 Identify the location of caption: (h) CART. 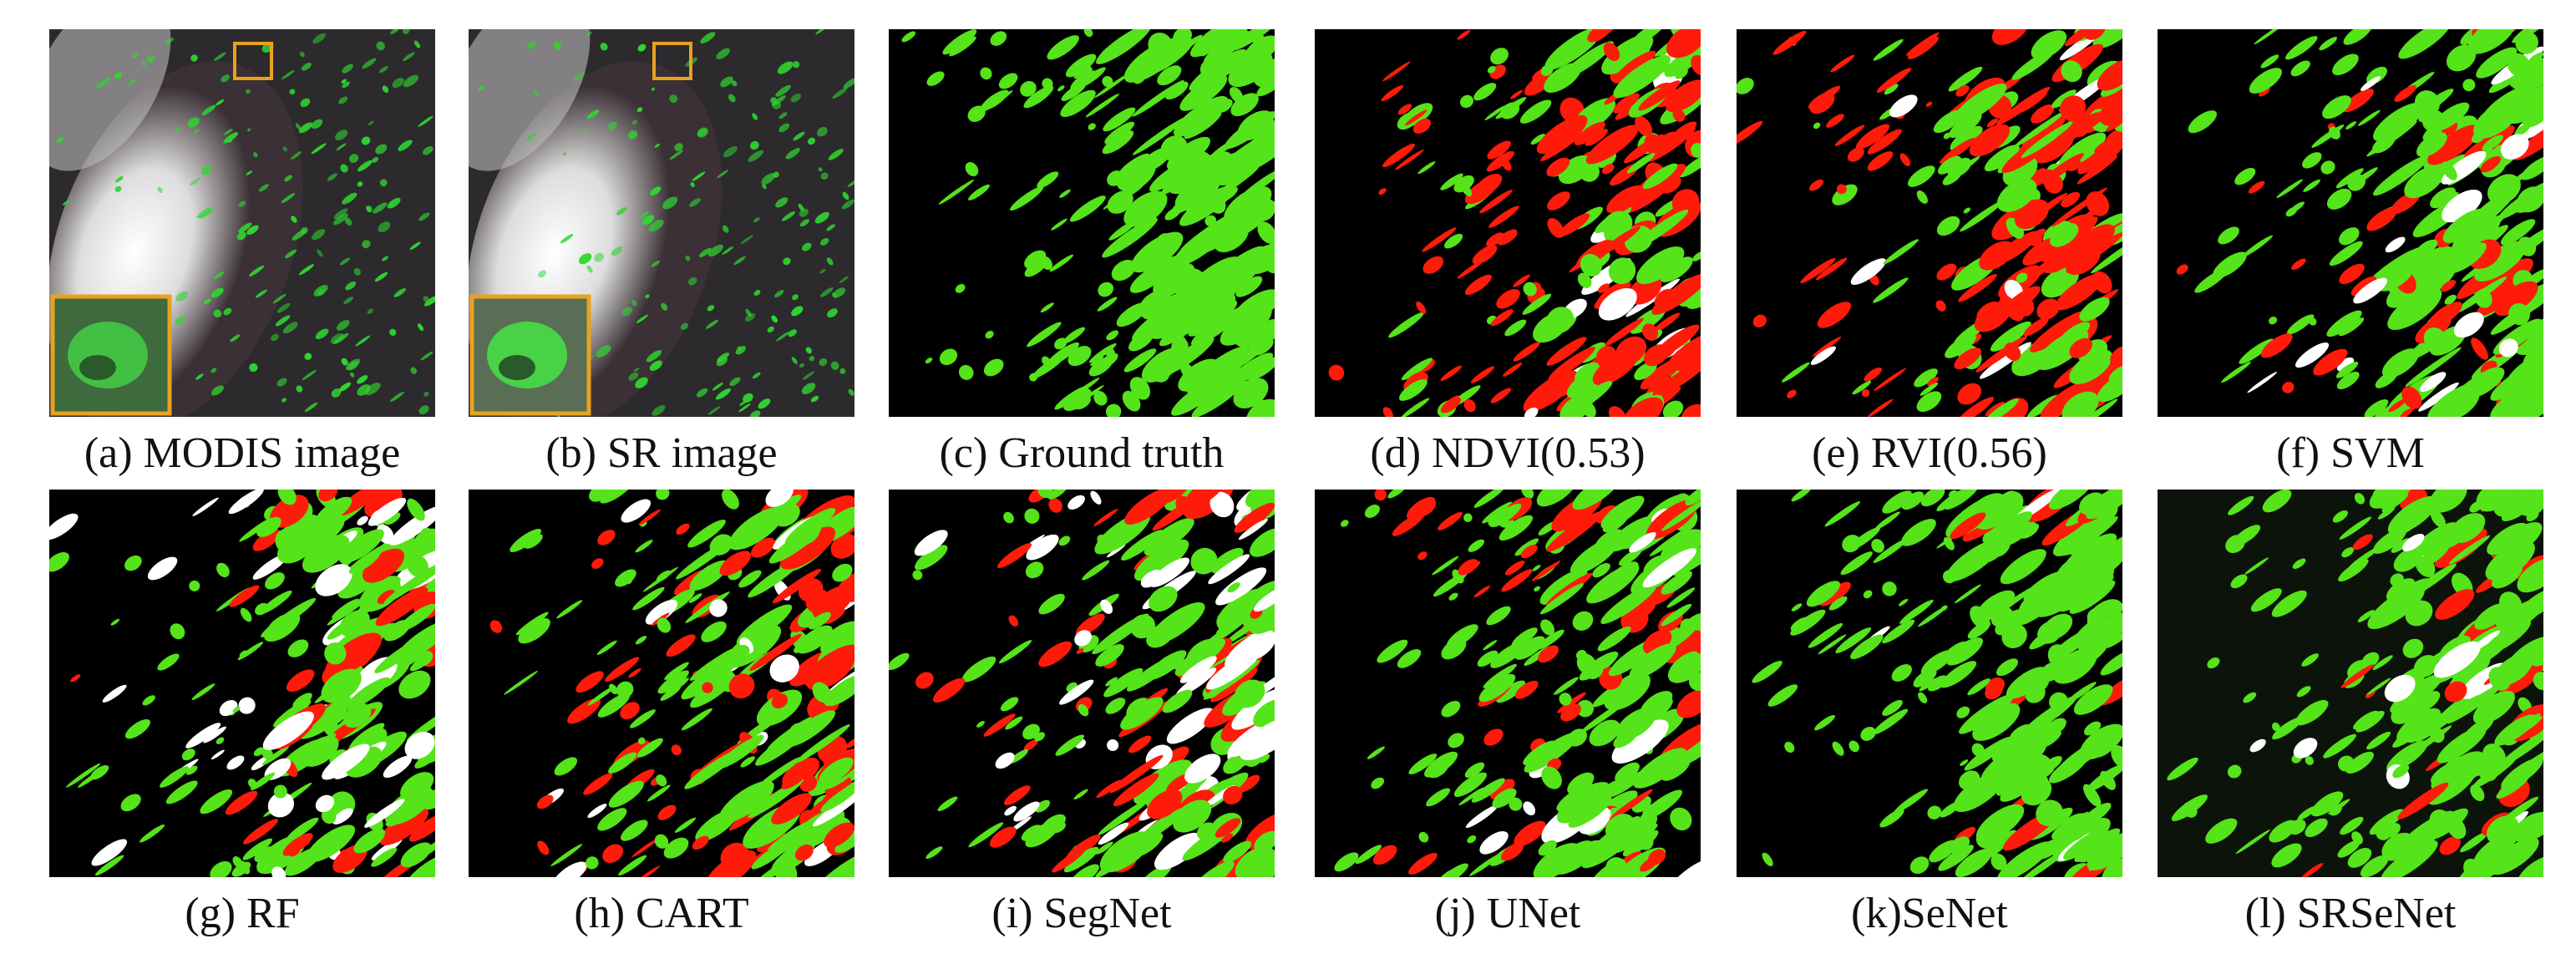
(661, 913).